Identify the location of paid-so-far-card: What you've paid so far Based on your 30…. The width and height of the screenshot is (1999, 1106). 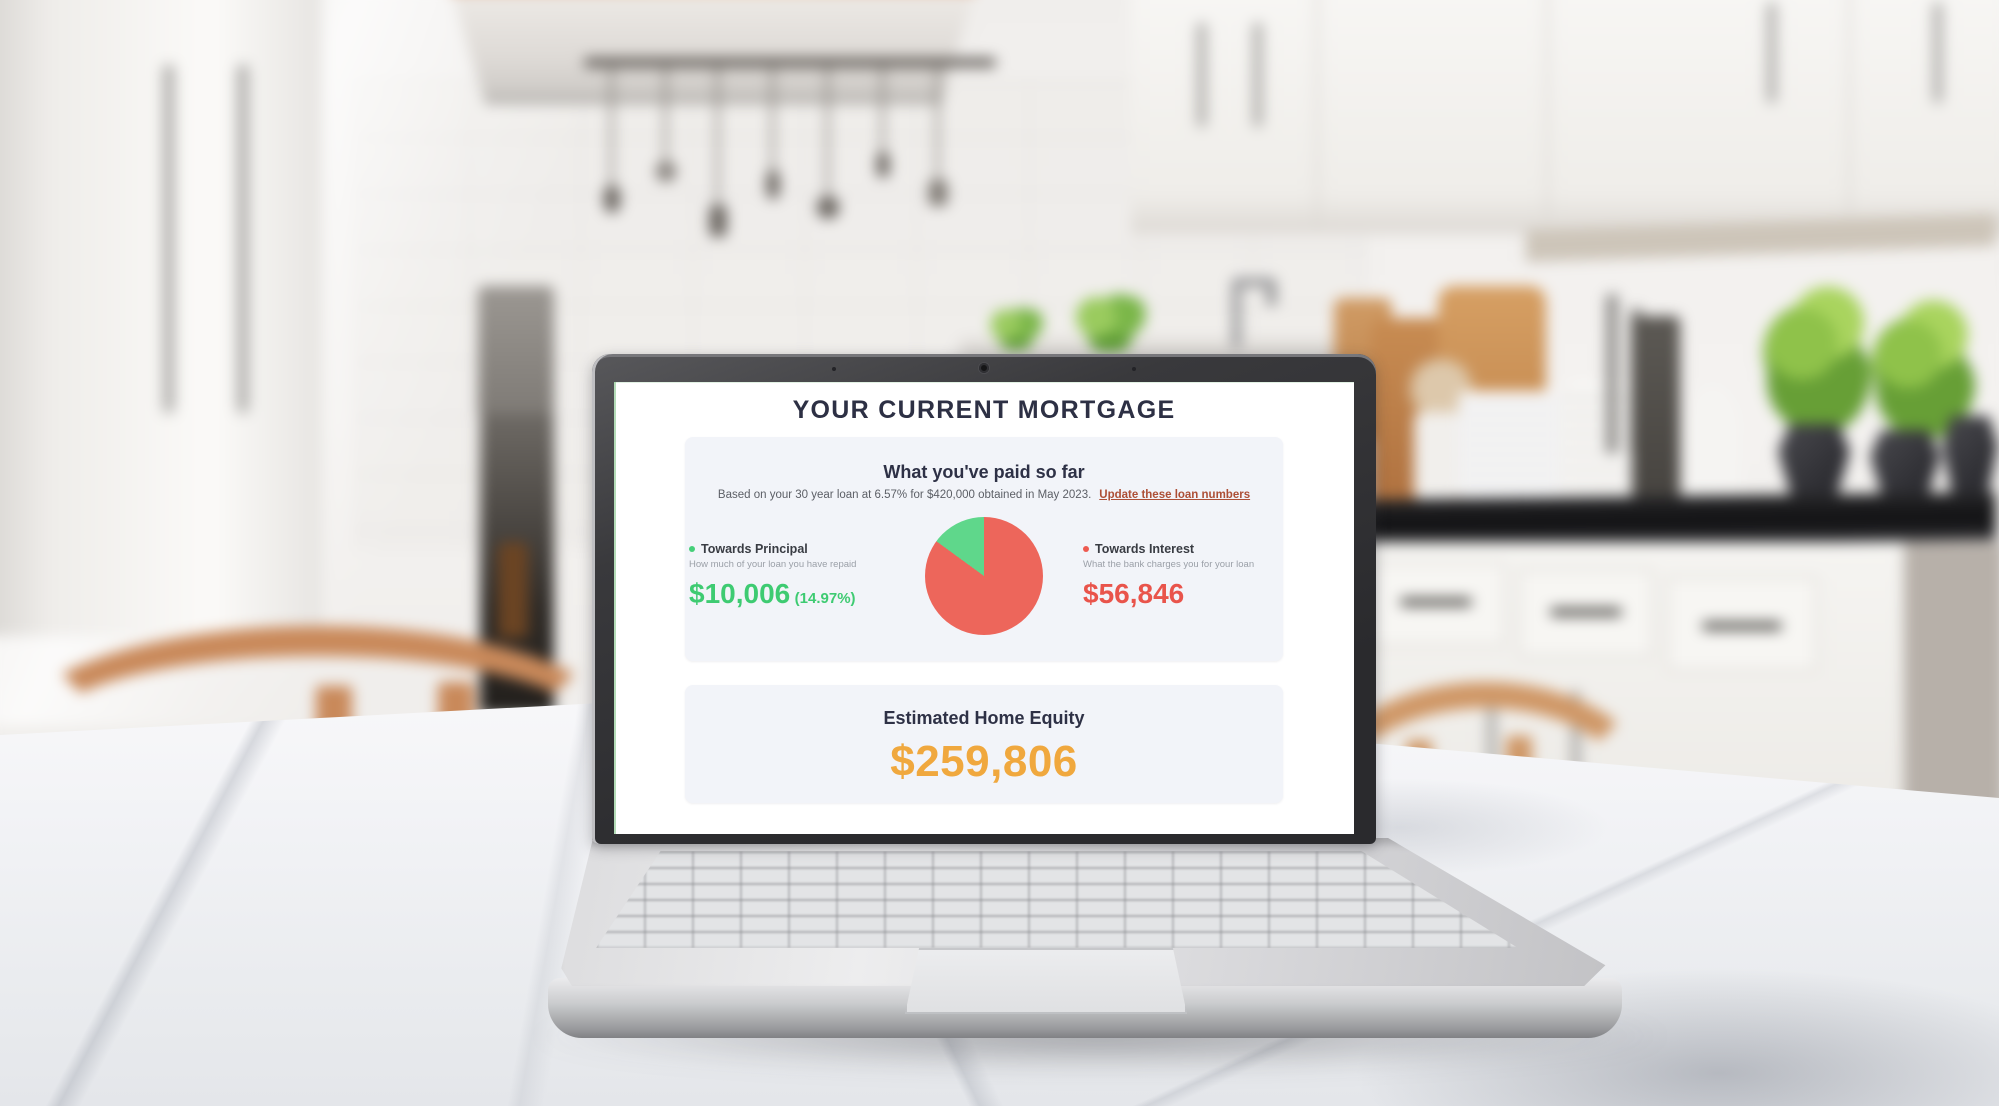
(984, 549).